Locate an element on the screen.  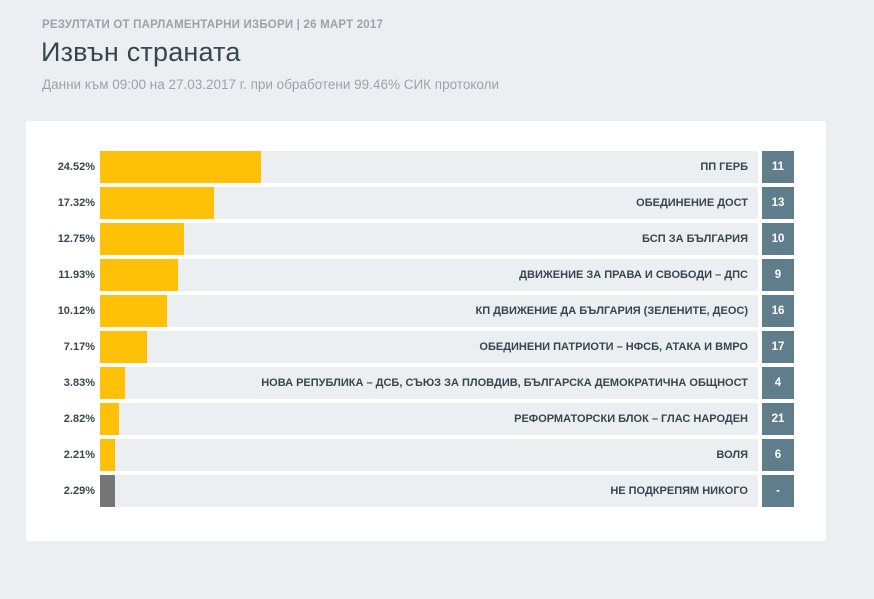
percent-label: 2.29% is located at coordinates (79, 491).